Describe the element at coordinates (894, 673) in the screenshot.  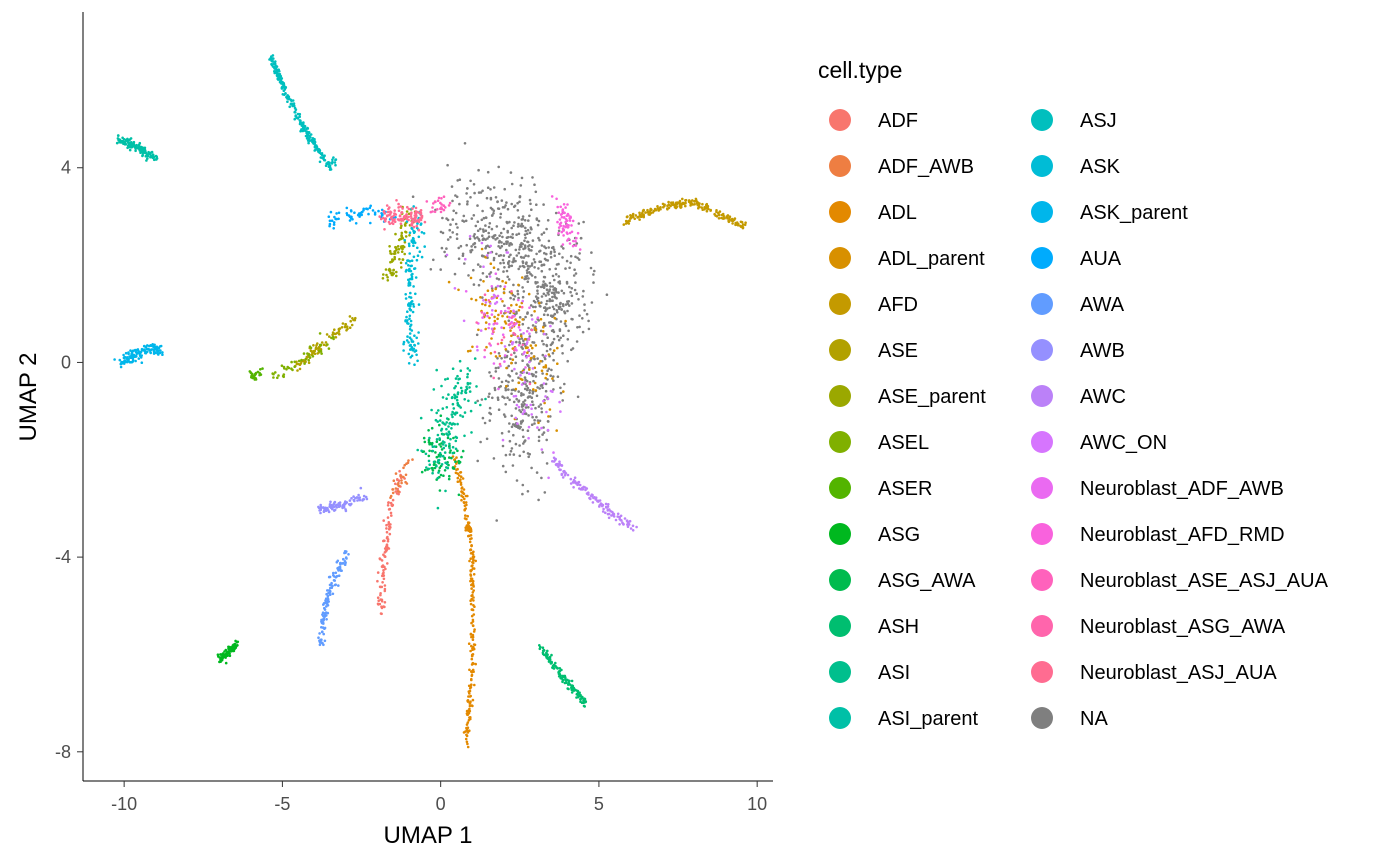
I see `legend-label: ASI` at that location.